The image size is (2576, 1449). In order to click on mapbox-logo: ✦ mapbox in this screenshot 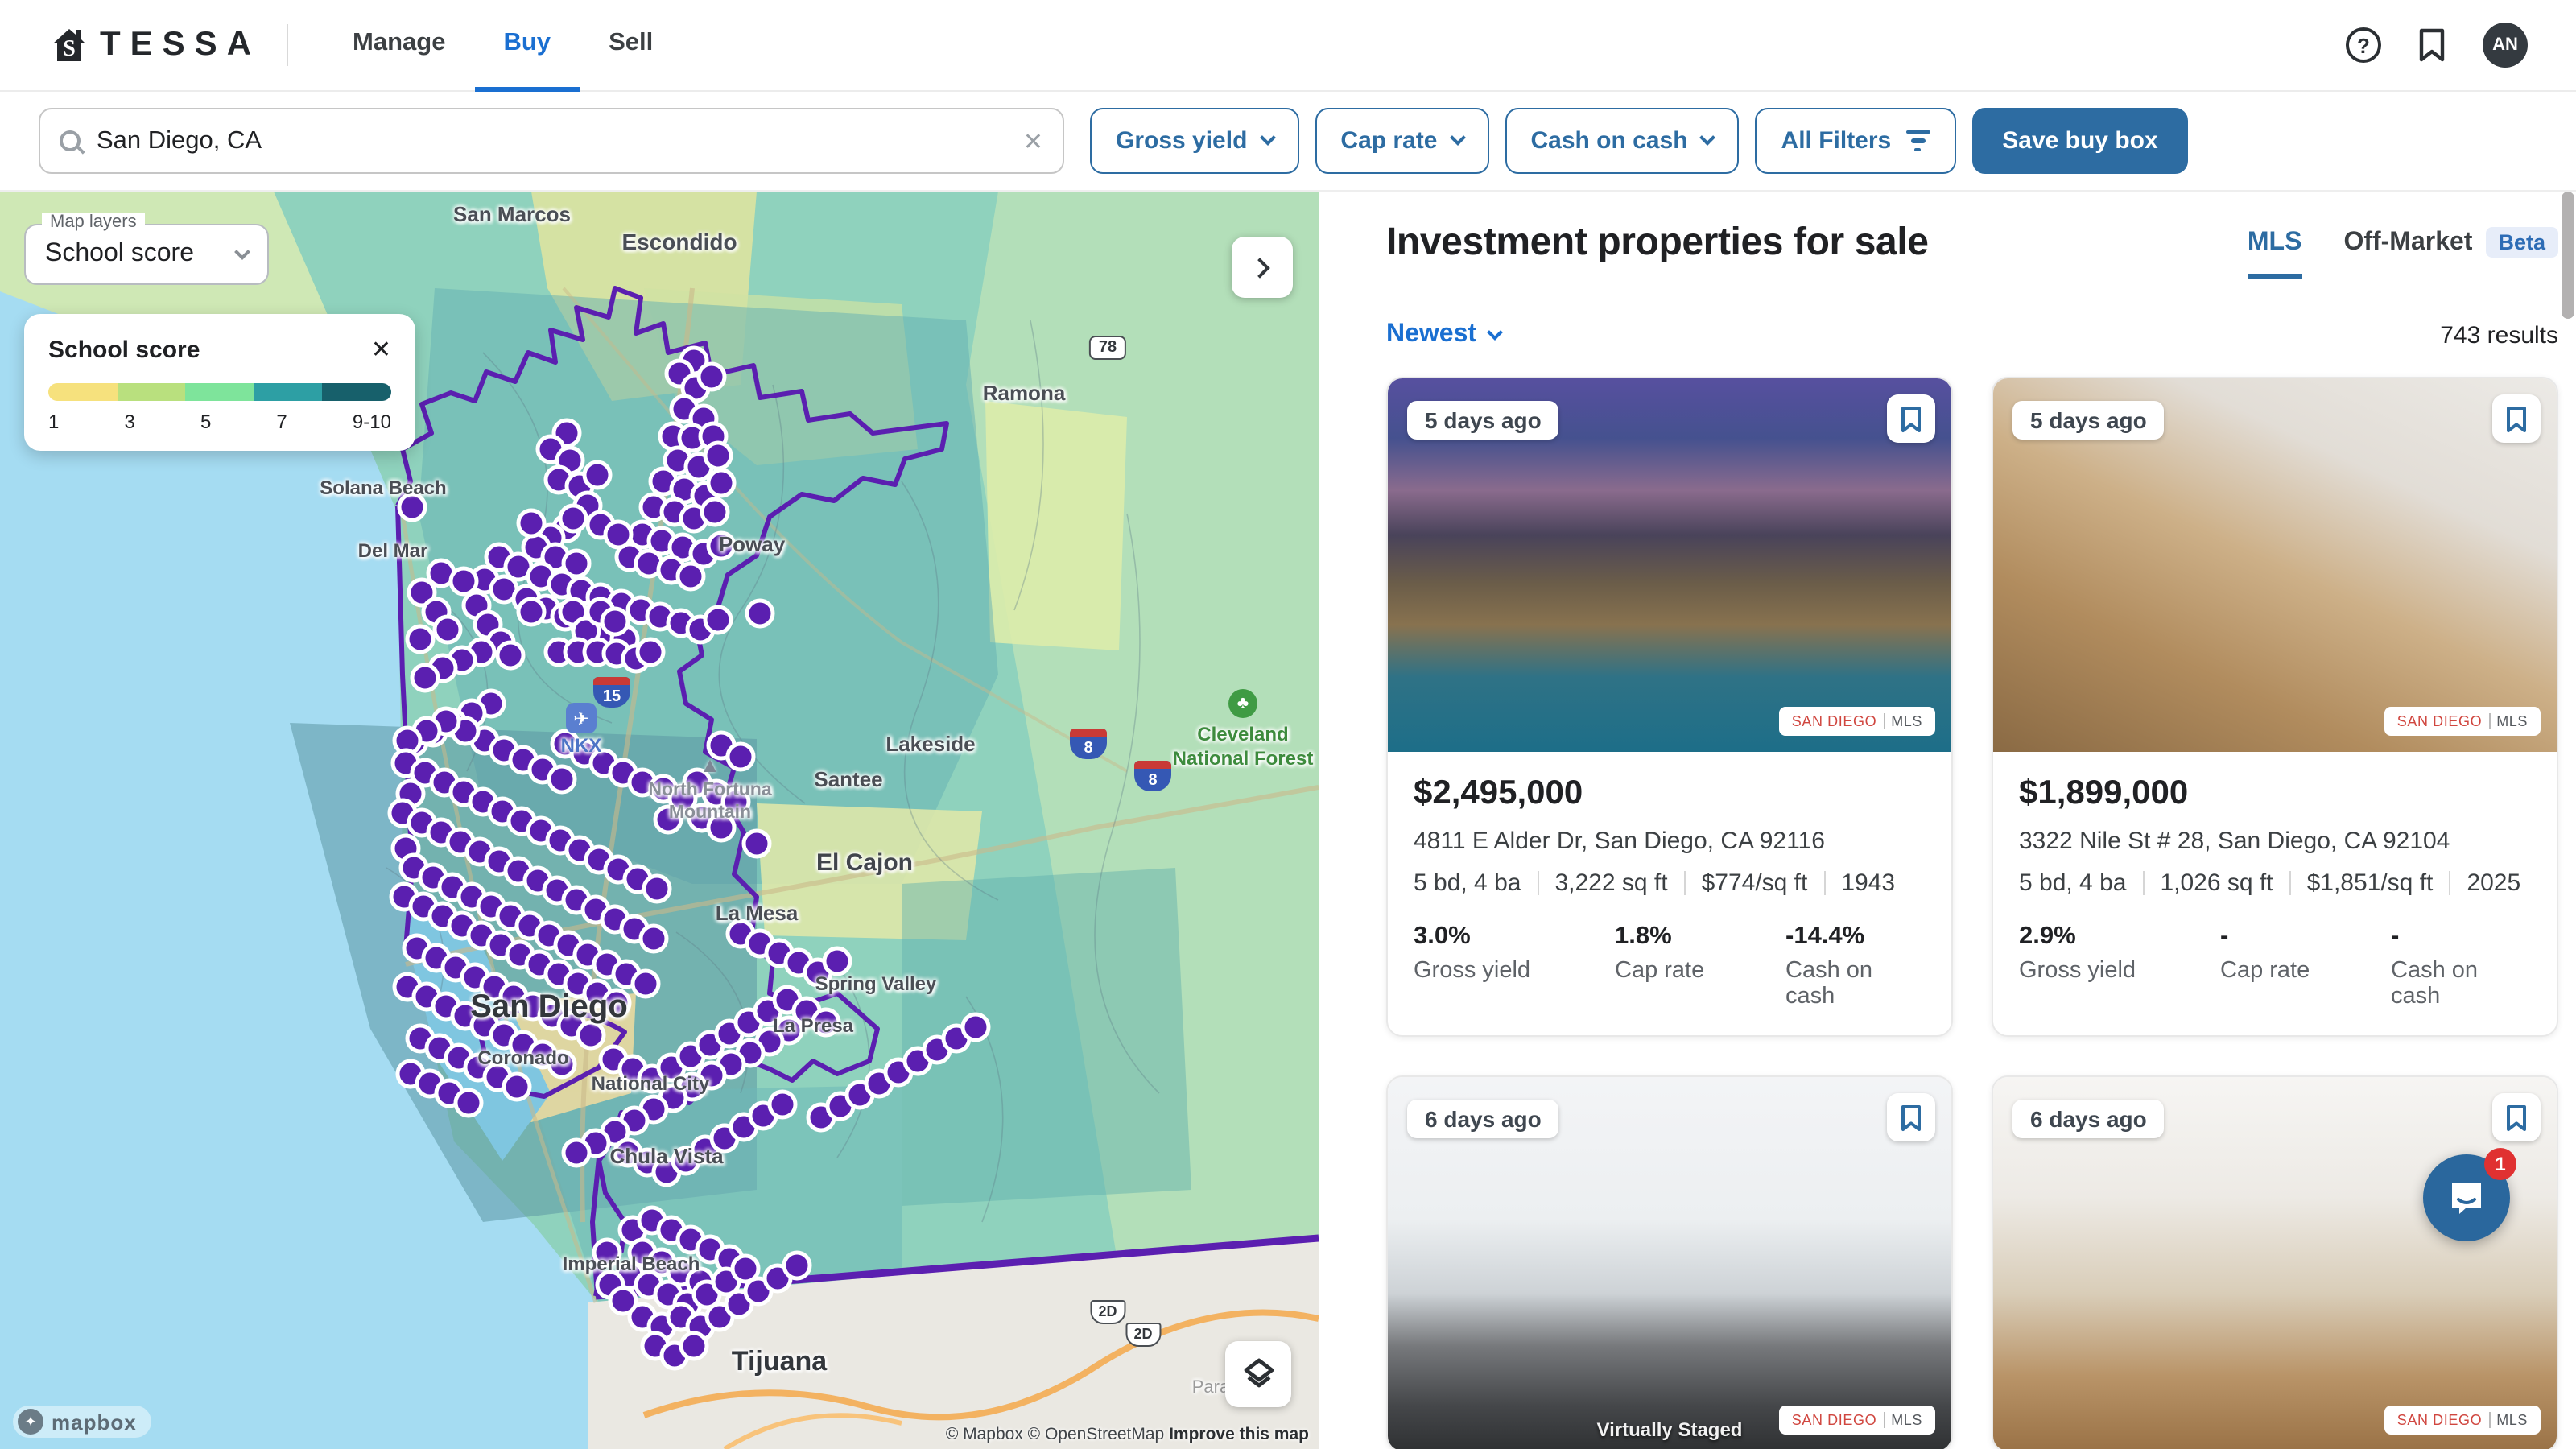, I will do `click(82, 1422)`.